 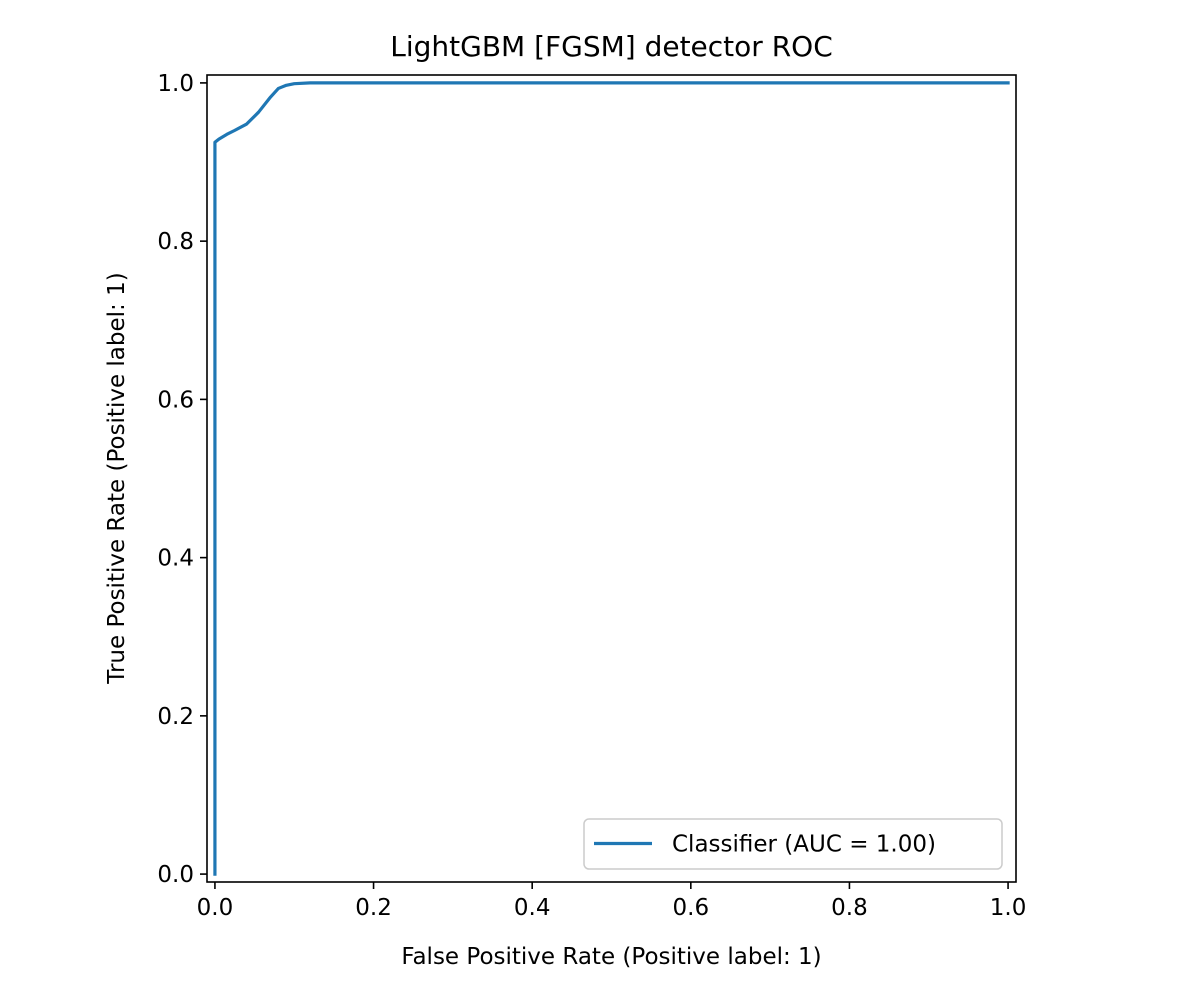 What do you see at coordinates (532, 908) in the screenshot?
I see `x-tick-label: 0.4` at bounding box center [532, 908].